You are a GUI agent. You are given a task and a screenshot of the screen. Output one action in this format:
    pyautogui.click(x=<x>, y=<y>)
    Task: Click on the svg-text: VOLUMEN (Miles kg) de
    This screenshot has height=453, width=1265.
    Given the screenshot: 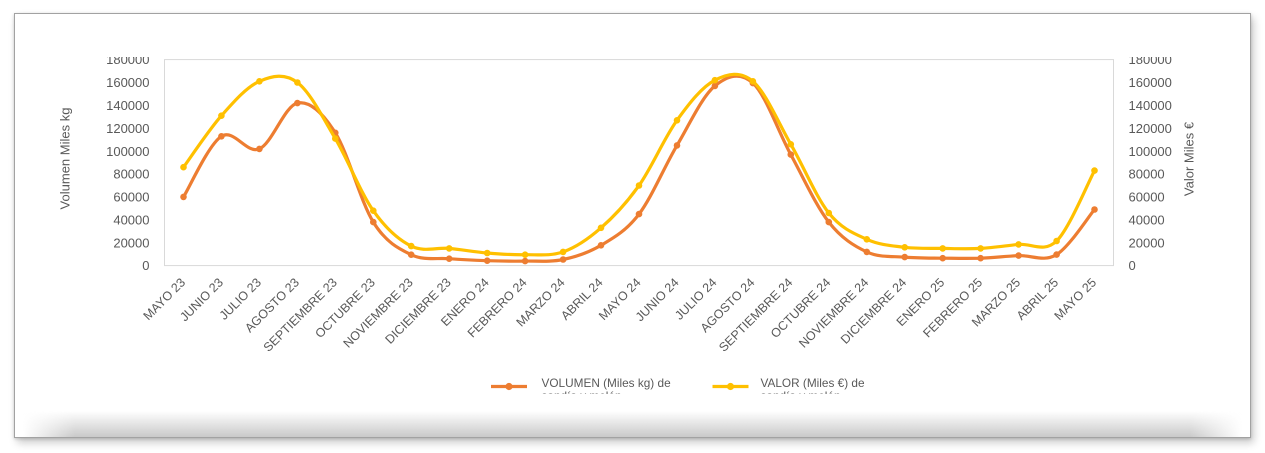 What is the action you would take?
    pyautogui.click(x=607, y=383)
    